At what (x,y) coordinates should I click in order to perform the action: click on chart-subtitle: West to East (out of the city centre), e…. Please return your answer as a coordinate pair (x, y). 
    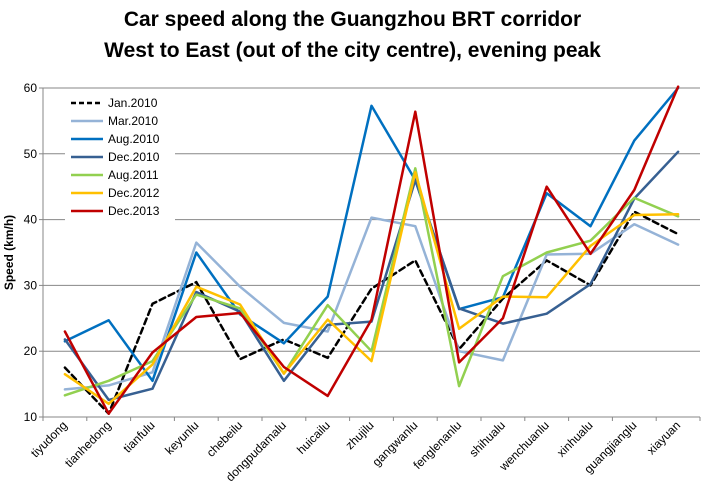
    Looking at the image, I should click on (352, 50).